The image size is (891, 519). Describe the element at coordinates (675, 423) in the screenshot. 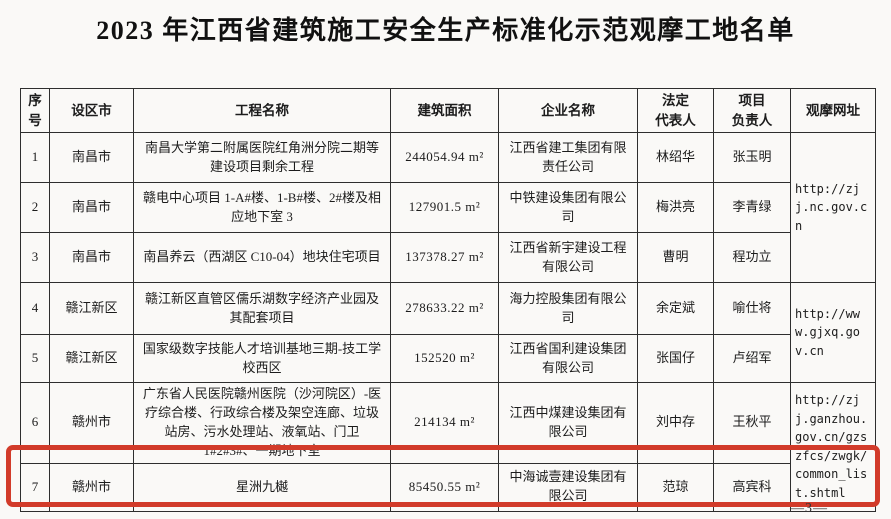

I see `cell-legal-representative: 刘中存` at that location.